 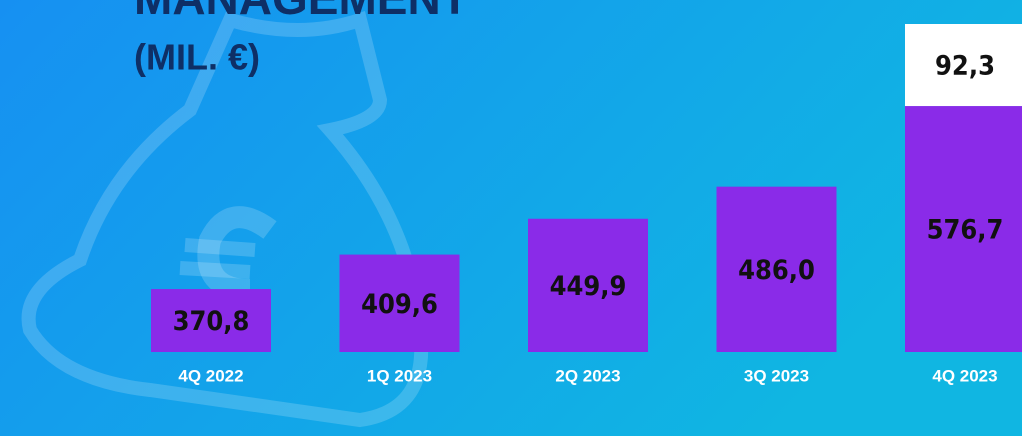 What do you see at coordinates (301, 12) in the screenshot?
I see `chart-title: MANAGEMENT` at bounding box center [301, 12].